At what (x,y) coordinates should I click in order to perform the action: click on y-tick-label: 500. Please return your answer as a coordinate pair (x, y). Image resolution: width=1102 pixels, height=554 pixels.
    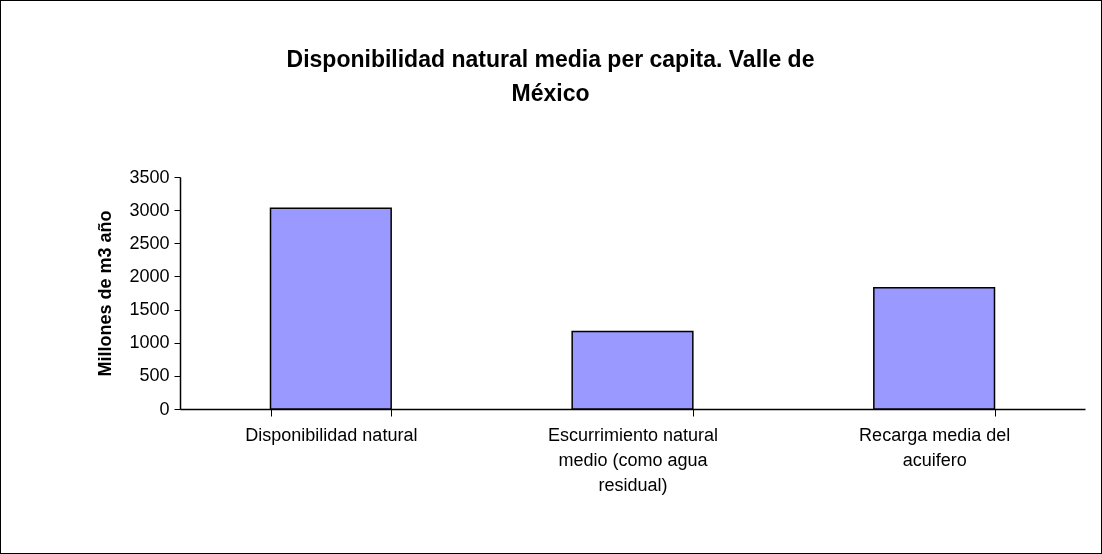
    Looking at the image, I should click on (154, 375).